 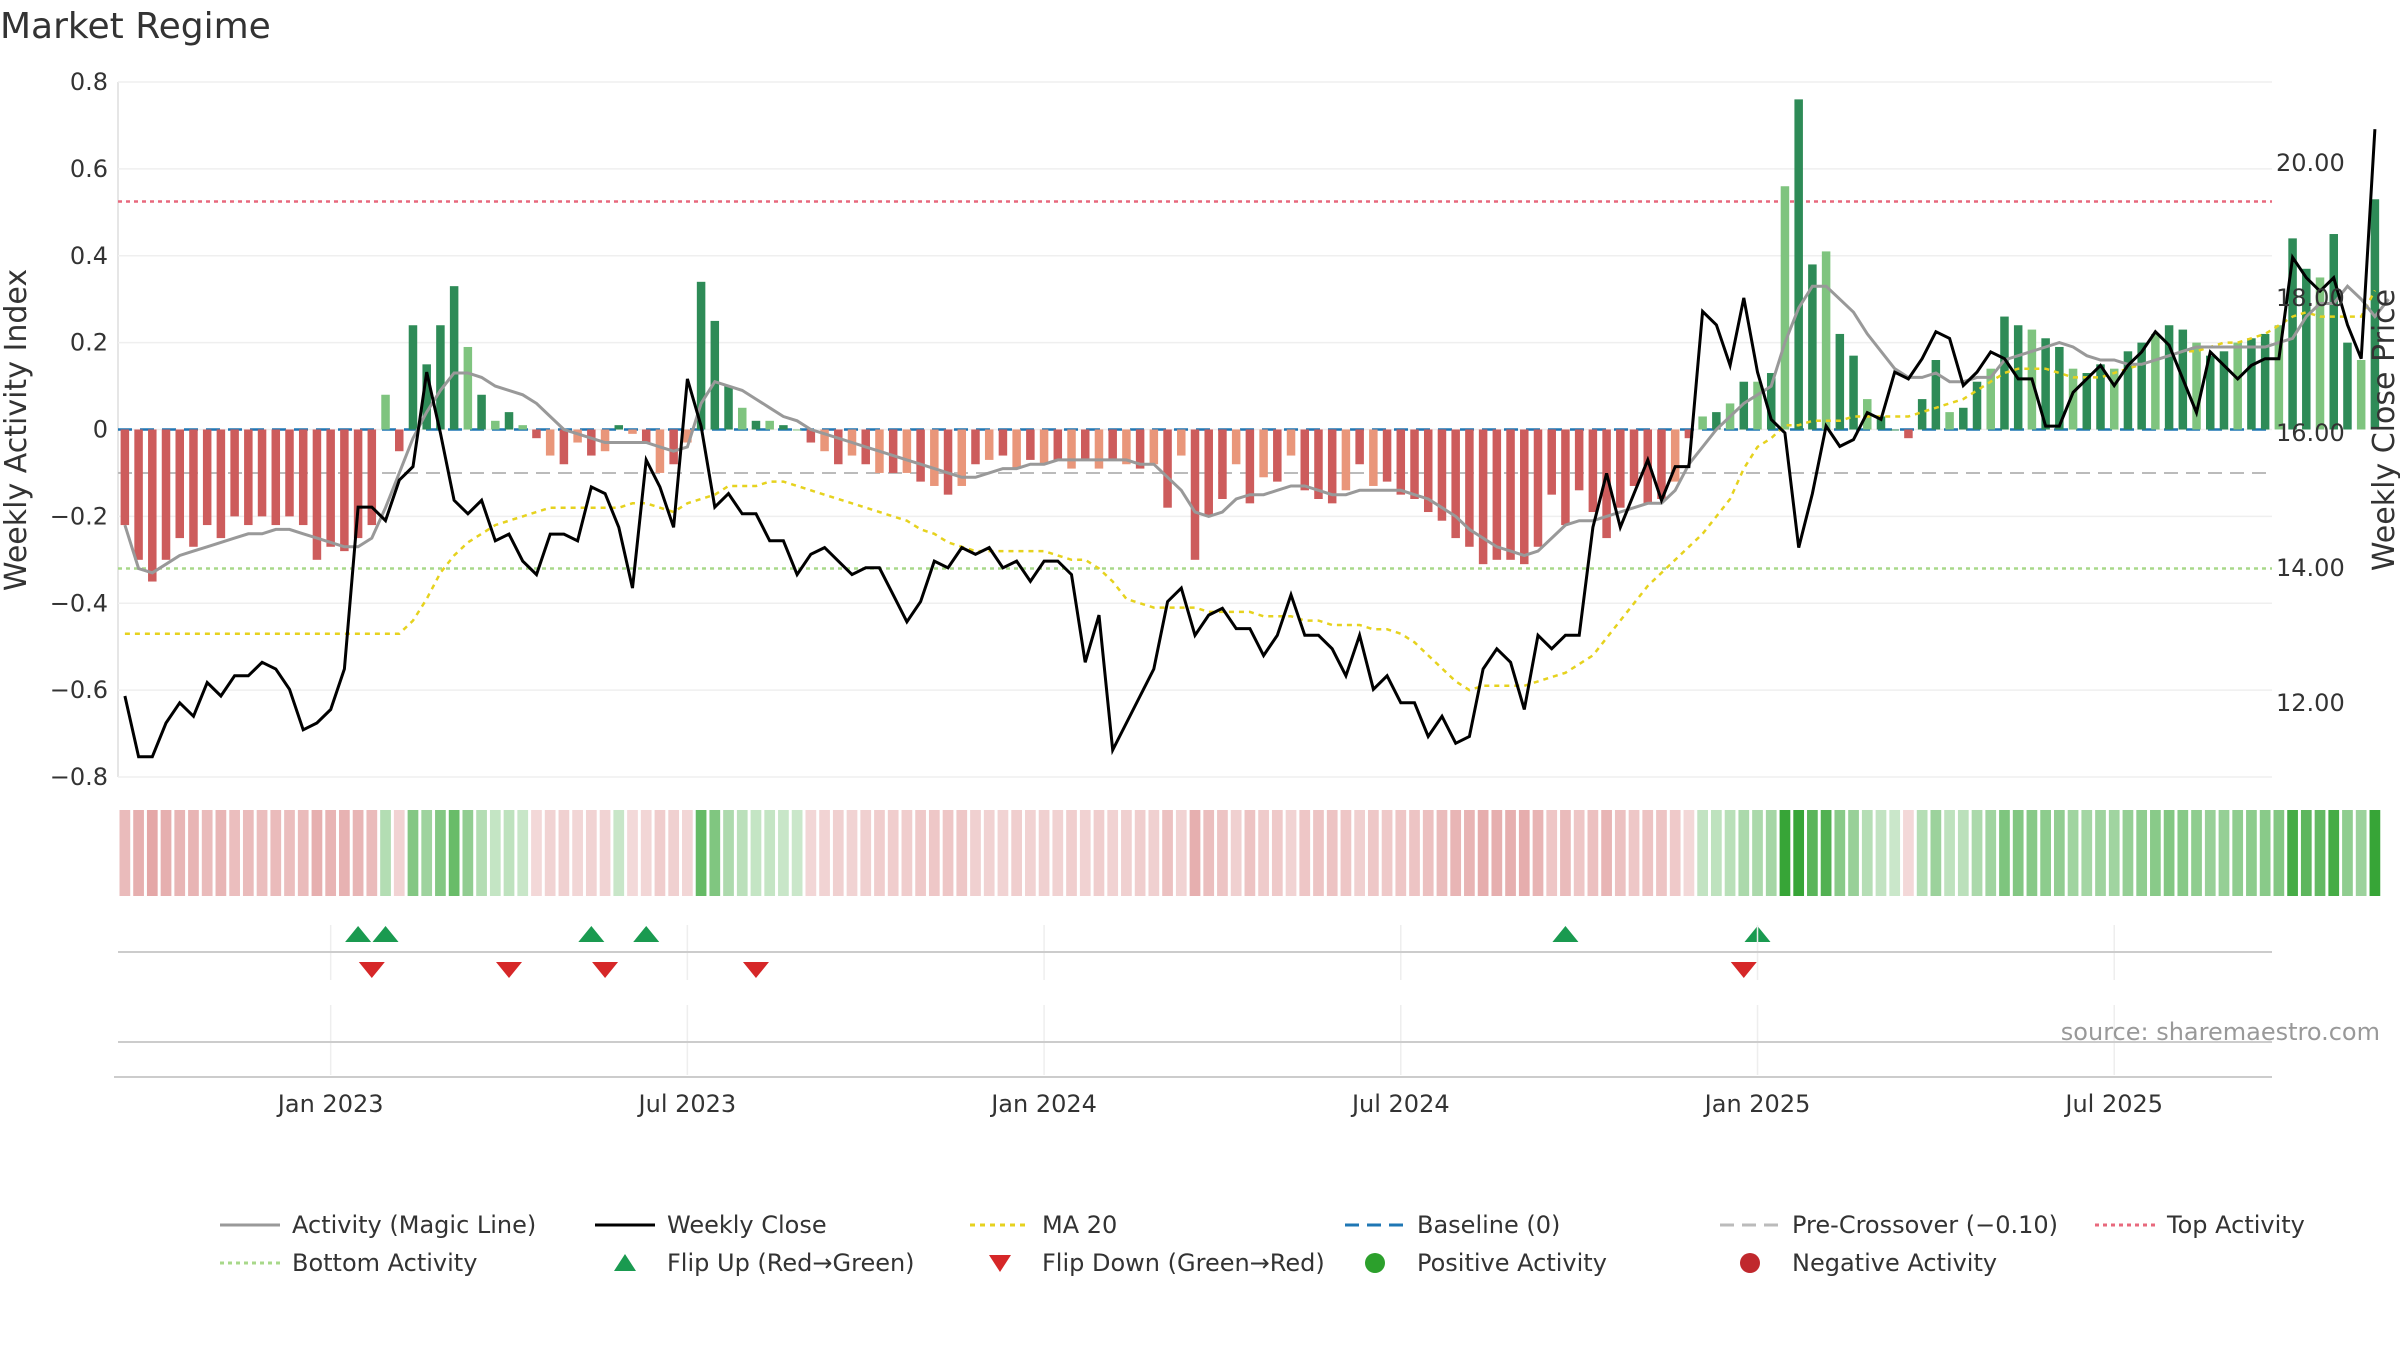 I want to click on legend-item: Pre-Crossover (−0.10), so click(x=1889, y=1225).